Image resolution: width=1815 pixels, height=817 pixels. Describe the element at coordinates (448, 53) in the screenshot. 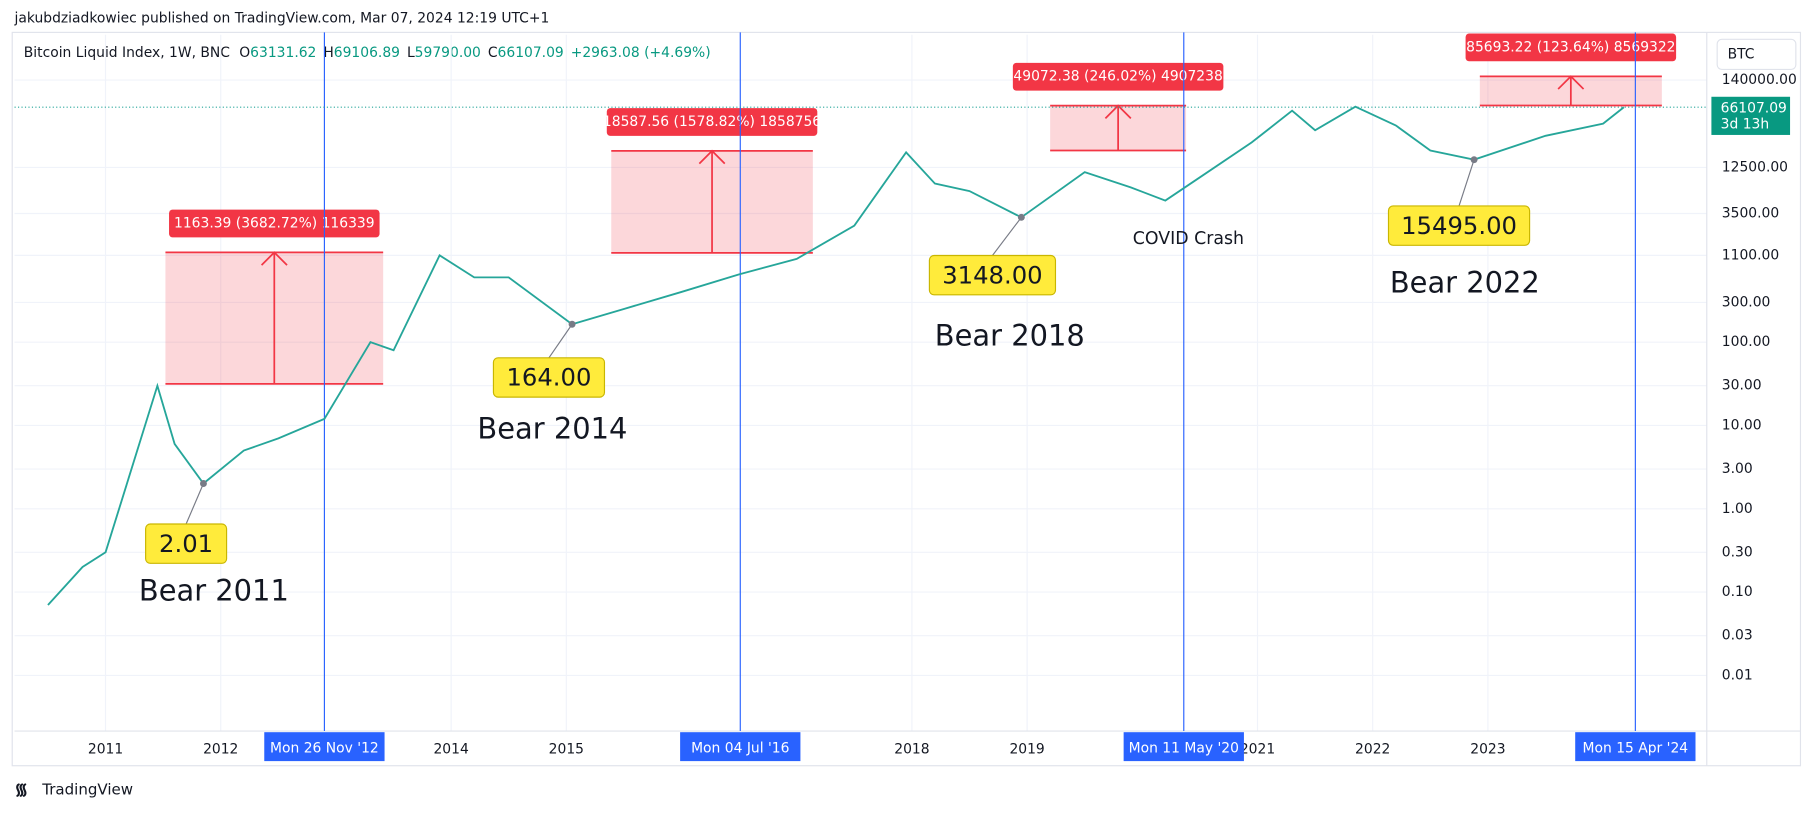

I see `ohlc-value: 59790.00` at that location.